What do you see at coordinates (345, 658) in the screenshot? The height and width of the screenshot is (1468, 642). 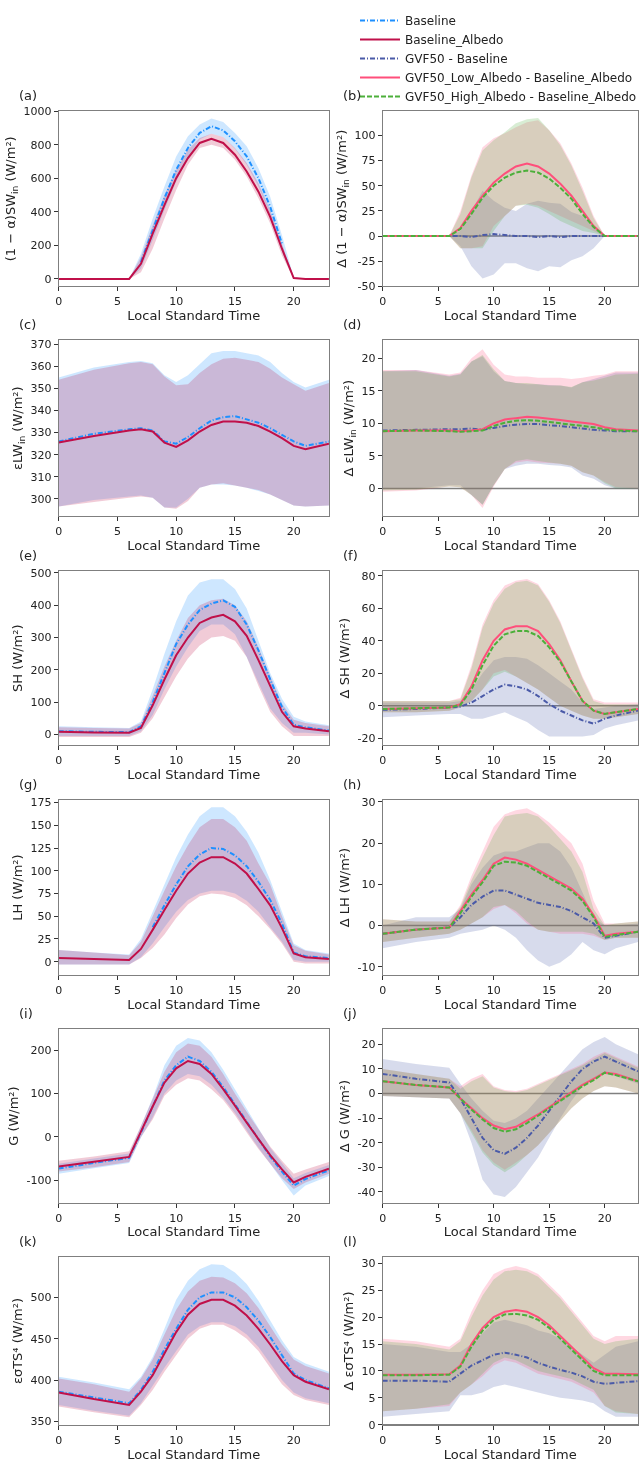 I see `y-axis-title: Δ SH (W/m²)` at bounding box center [345, 658].